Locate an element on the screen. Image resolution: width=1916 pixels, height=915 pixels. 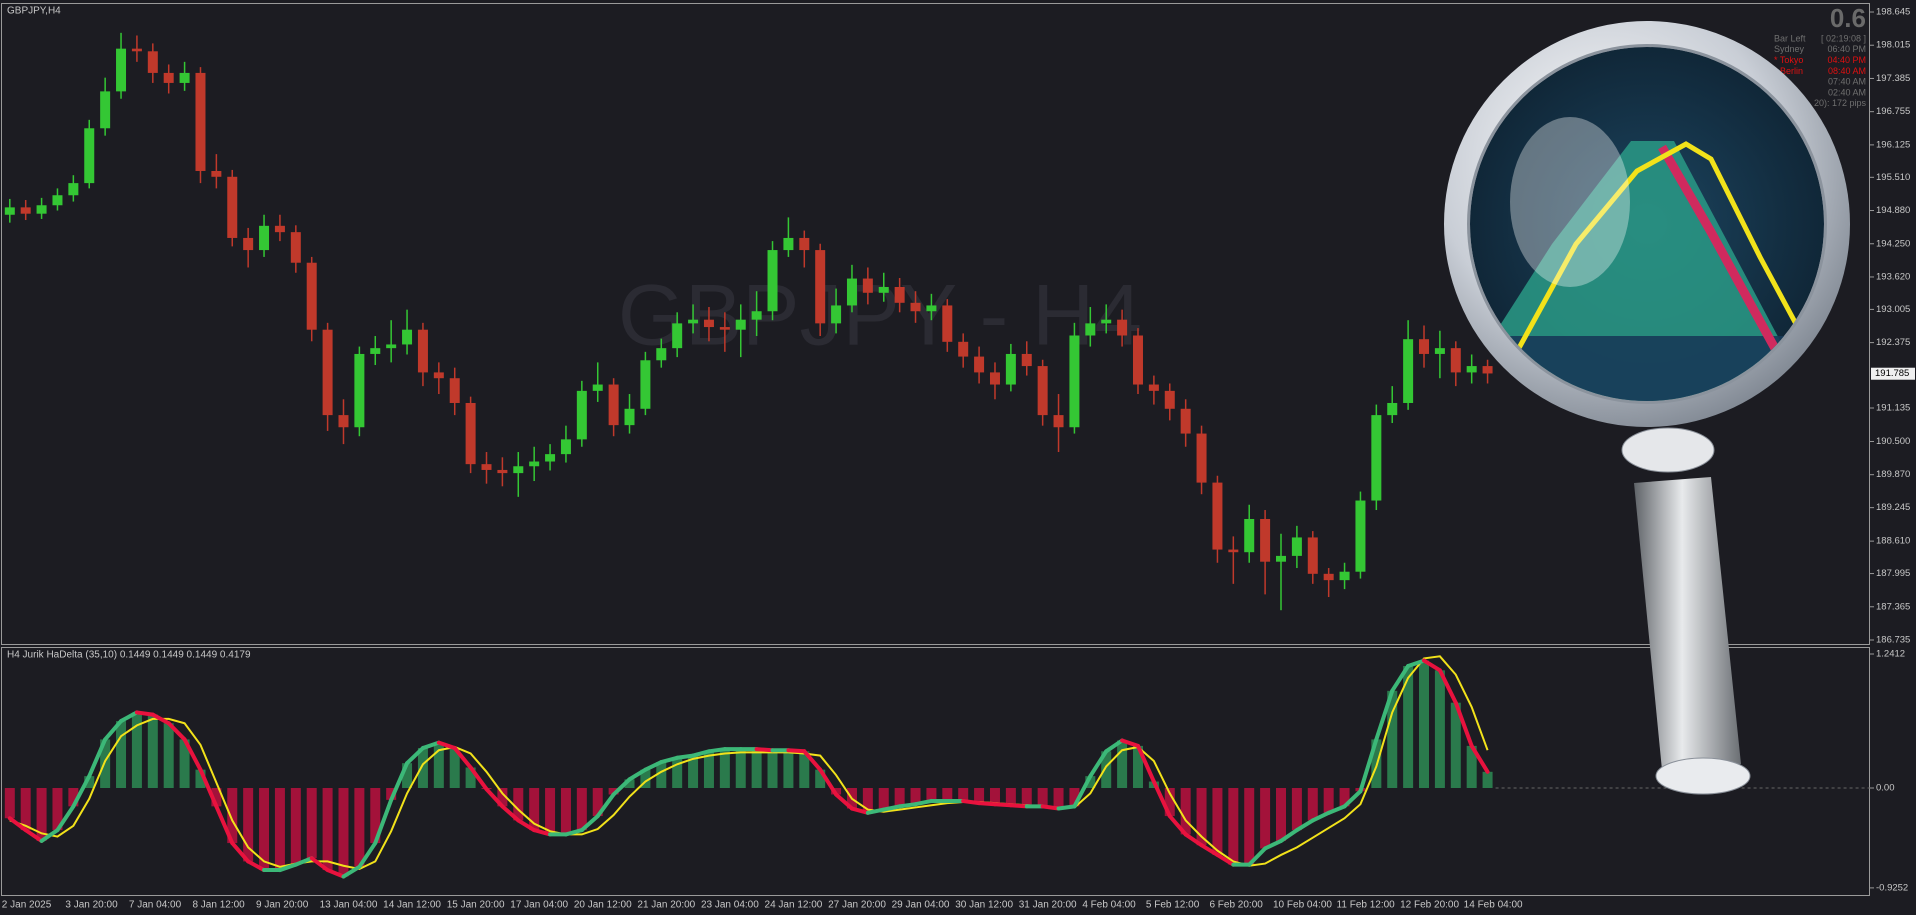
y-tick-label: 189.245 is located at coordinates (1893, 507).